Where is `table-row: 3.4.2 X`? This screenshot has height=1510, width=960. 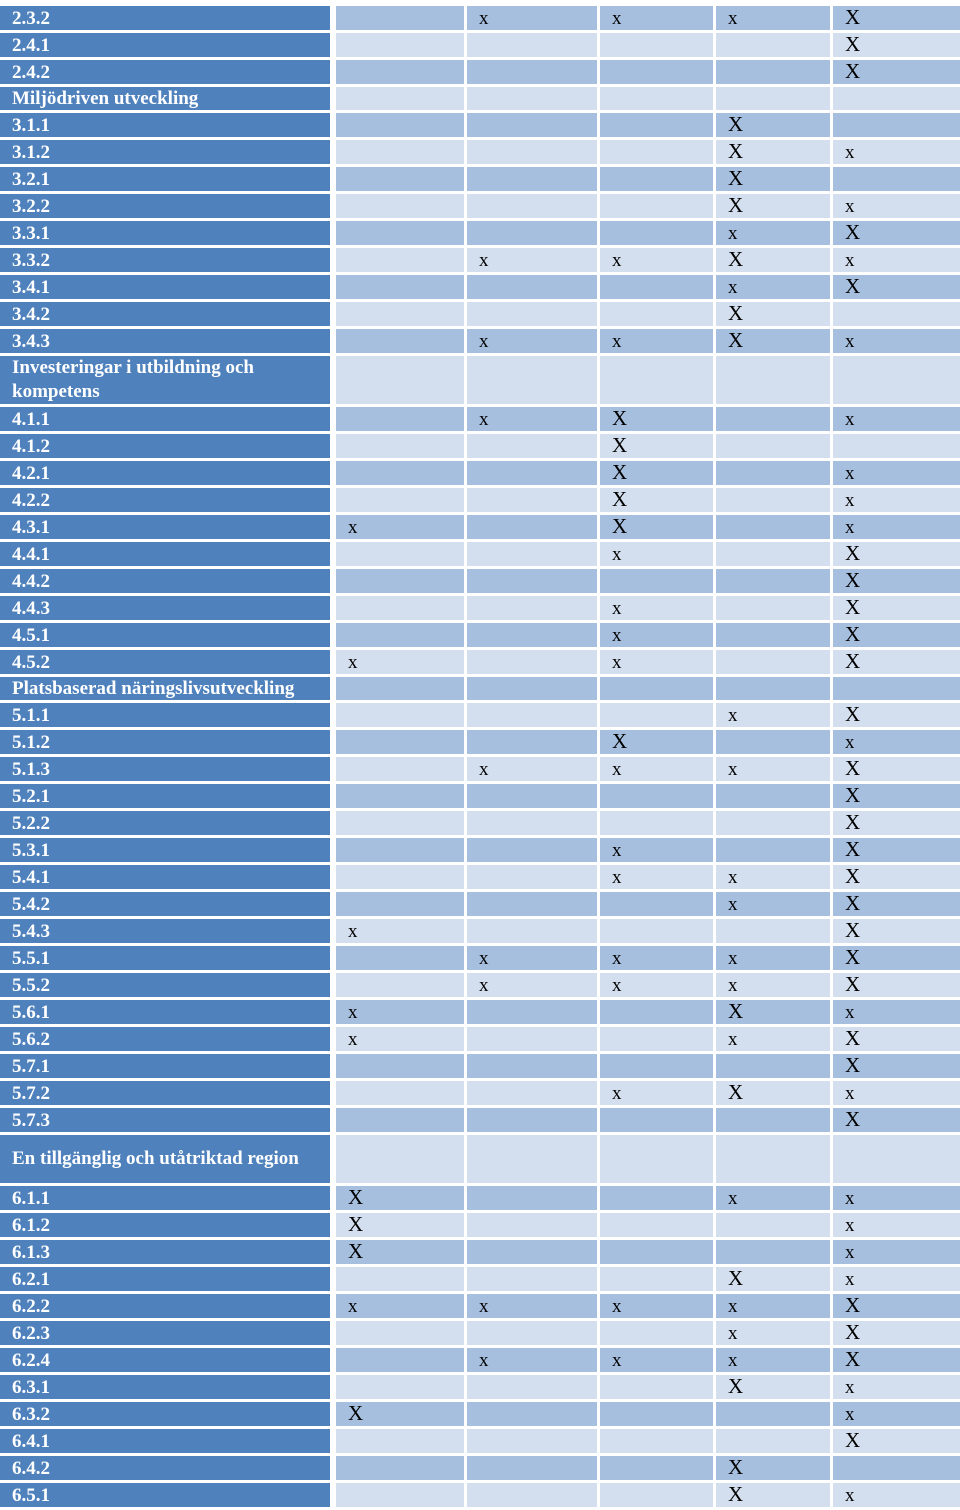
table-row: 3.4.2 X is located at coordinates (480, 315).